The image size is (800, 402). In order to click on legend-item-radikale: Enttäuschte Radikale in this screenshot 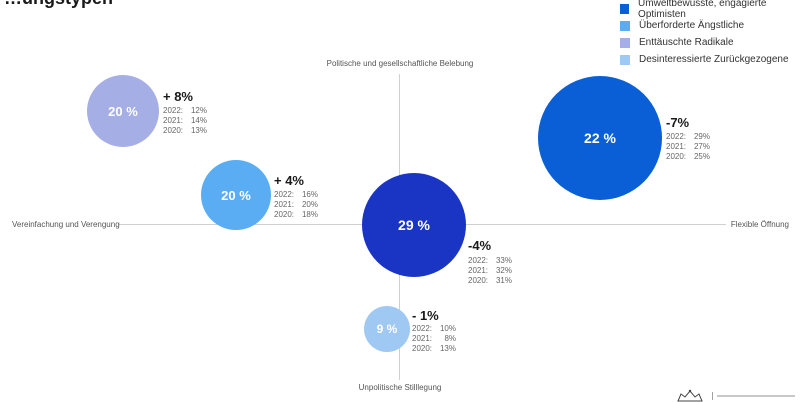, I will do `click(710, 42)`.